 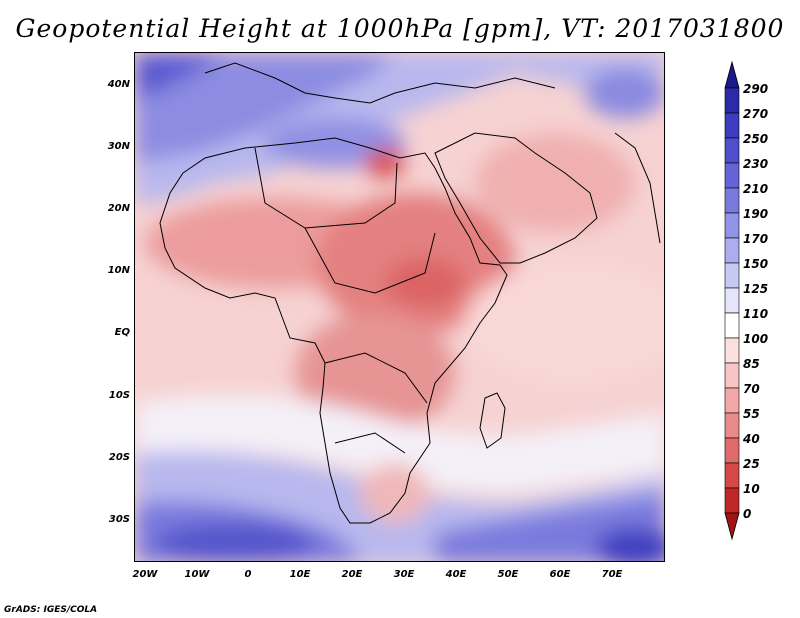 I want to click on colorbar-label: 70, so click(x=751, y=389).